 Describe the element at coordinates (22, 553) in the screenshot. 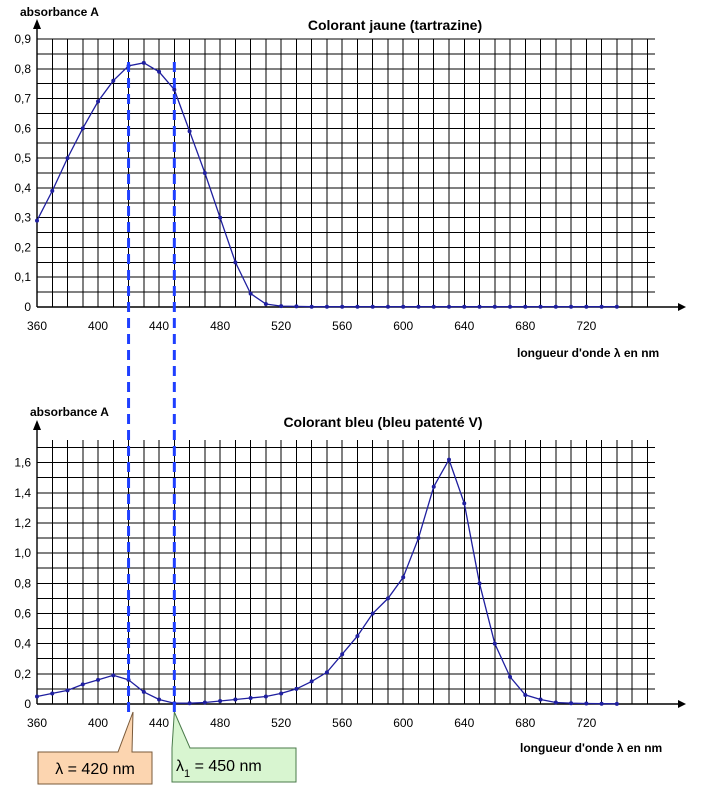

I see `y-tick-label: 1,0` at that location.